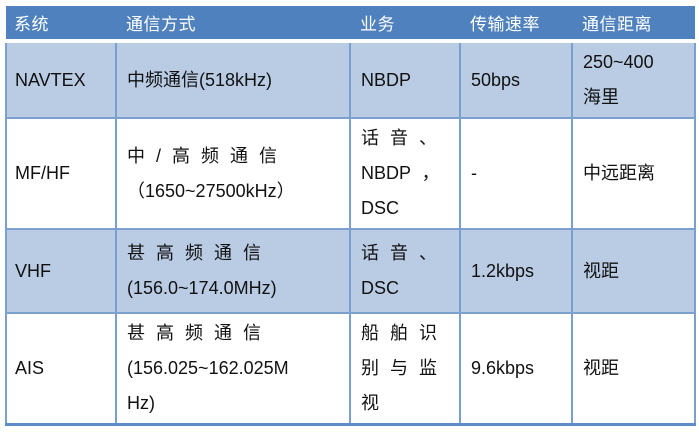 The image size is (699, 435). Describe the element at coordinates (633, 23) in the screenshot. I see `column-header-distance: 通信距离` at that location.